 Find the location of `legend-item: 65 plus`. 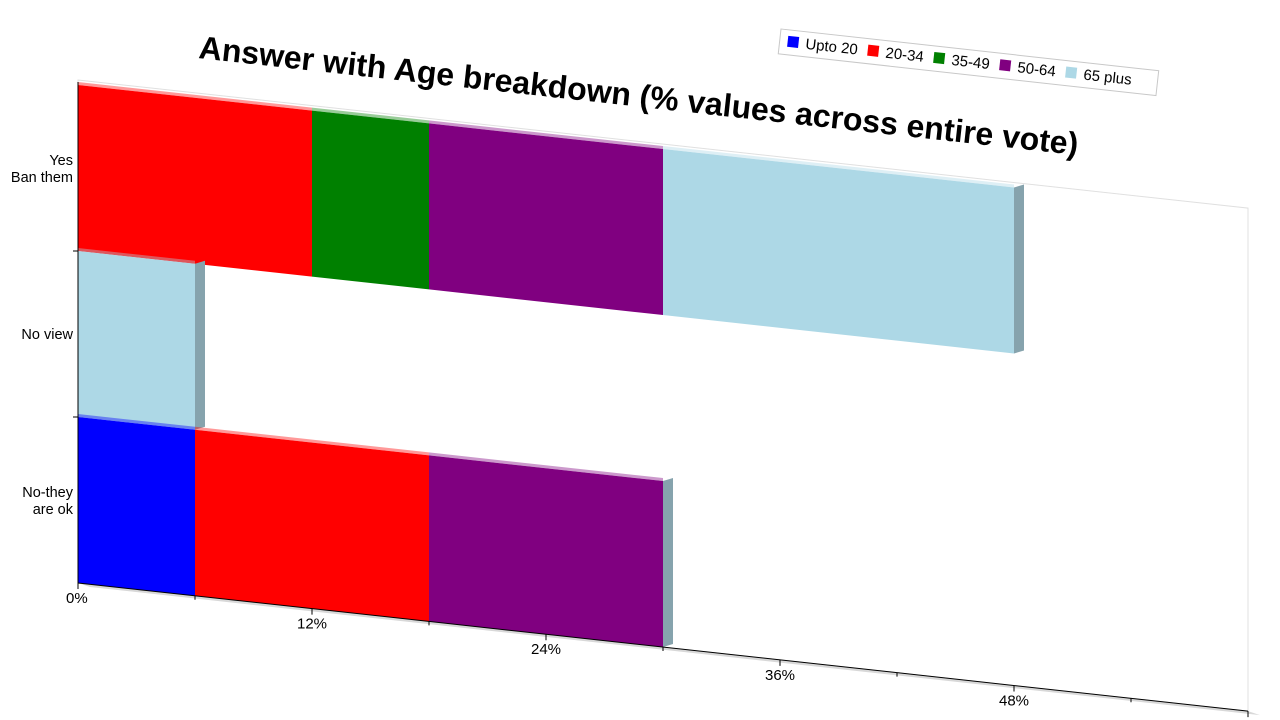

legend-item: 65 plus is located at coordinates (1099, 77).